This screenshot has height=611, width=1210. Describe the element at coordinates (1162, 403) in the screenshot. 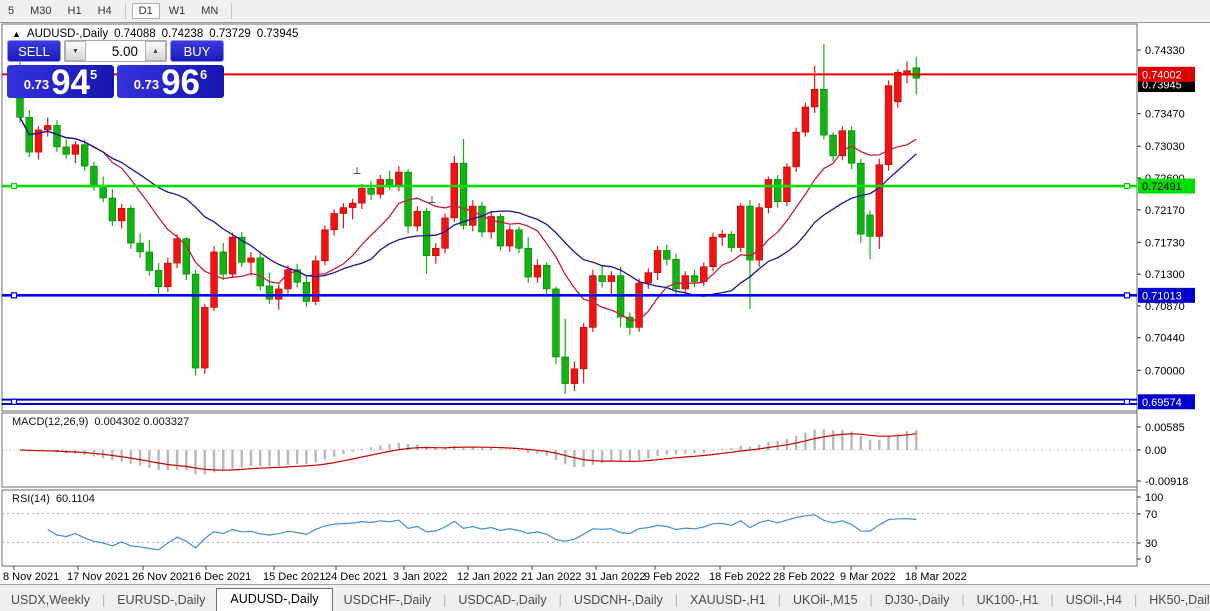

I see `svg-text: 0.69574` at that location.